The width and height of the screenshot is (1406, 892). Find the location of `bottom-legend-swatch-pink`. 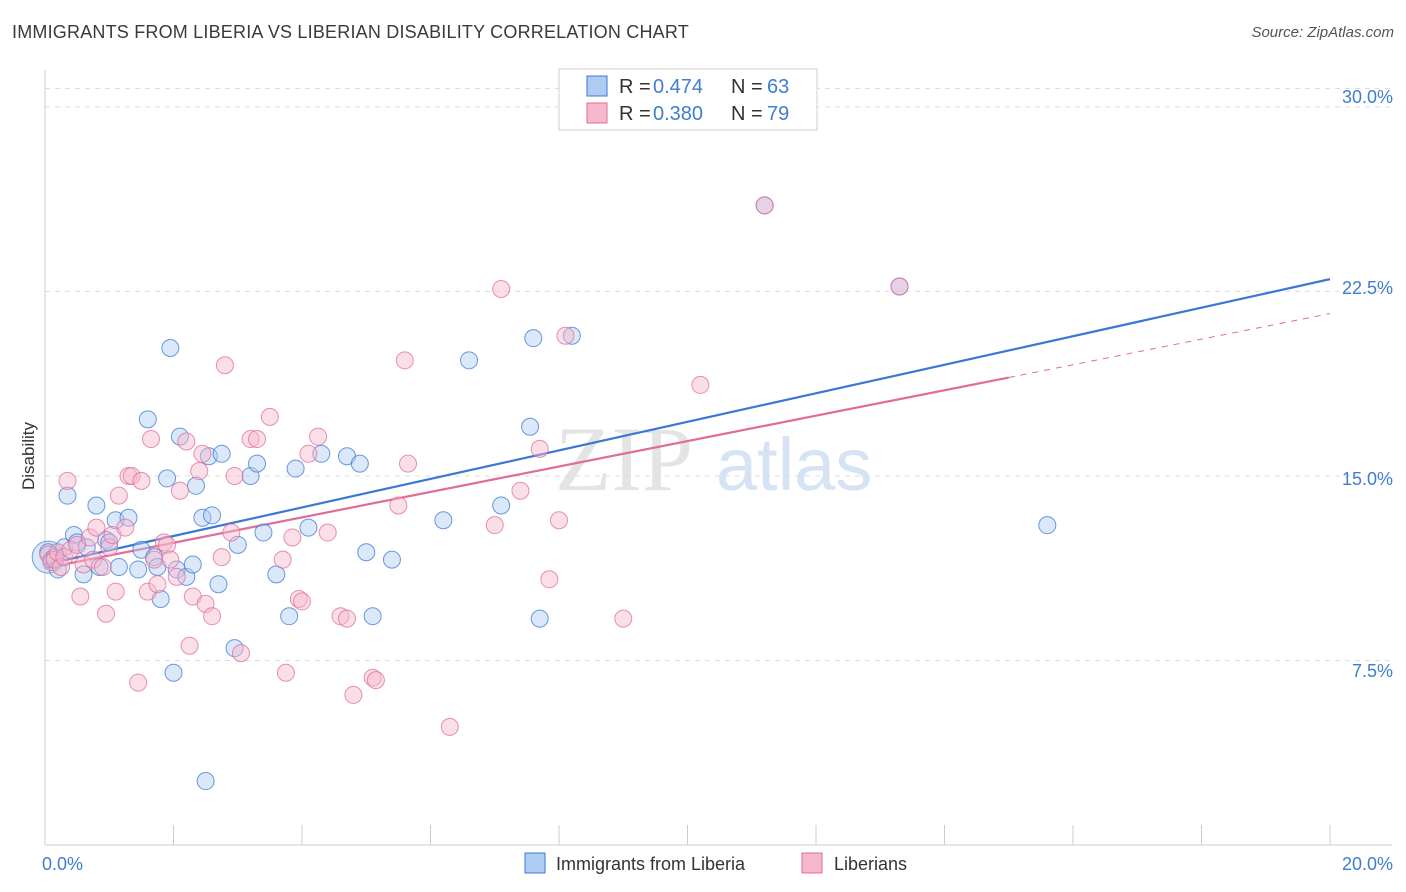

bottom-legend-swatch-pink is located at coordinates (812, 863).